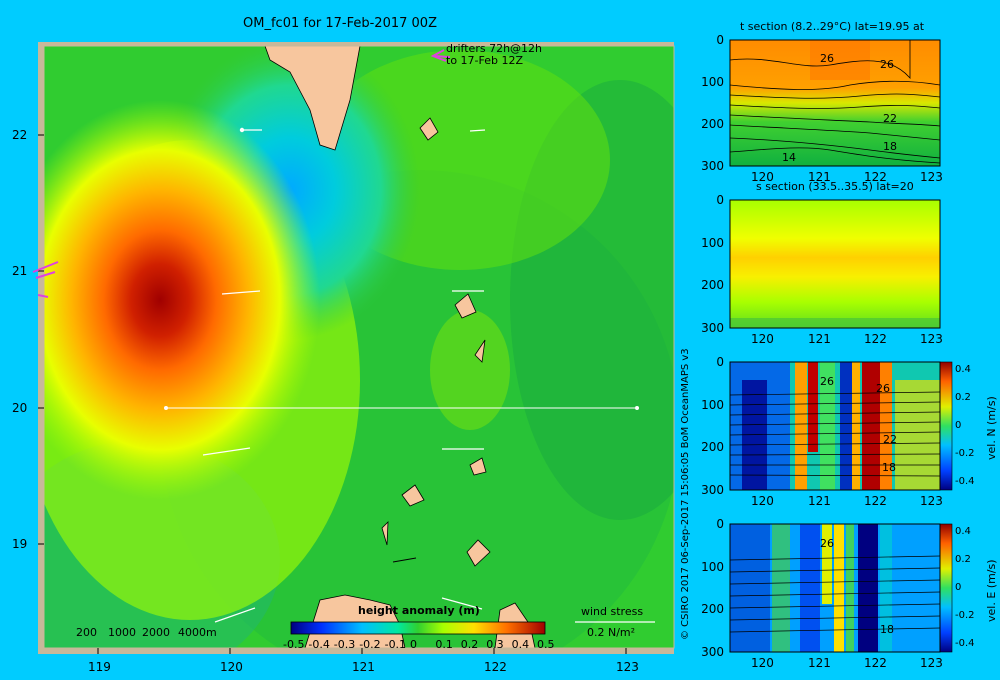  What do you see at coordinates (991, 590) in the screenshot?
I see `vel-e-label: vel. E (m/s)` at bounding box center [991, 590].